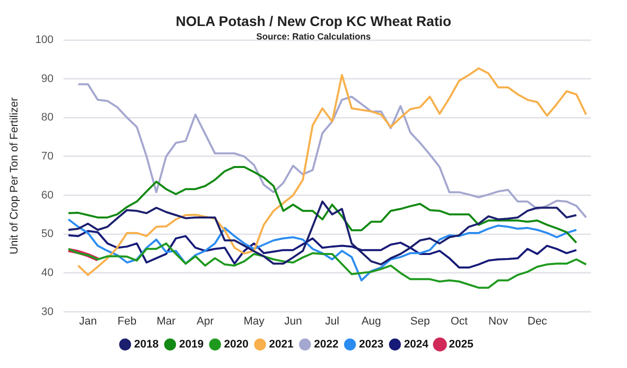  I want to click on x-tick-label: Jan, so click(88, 321).